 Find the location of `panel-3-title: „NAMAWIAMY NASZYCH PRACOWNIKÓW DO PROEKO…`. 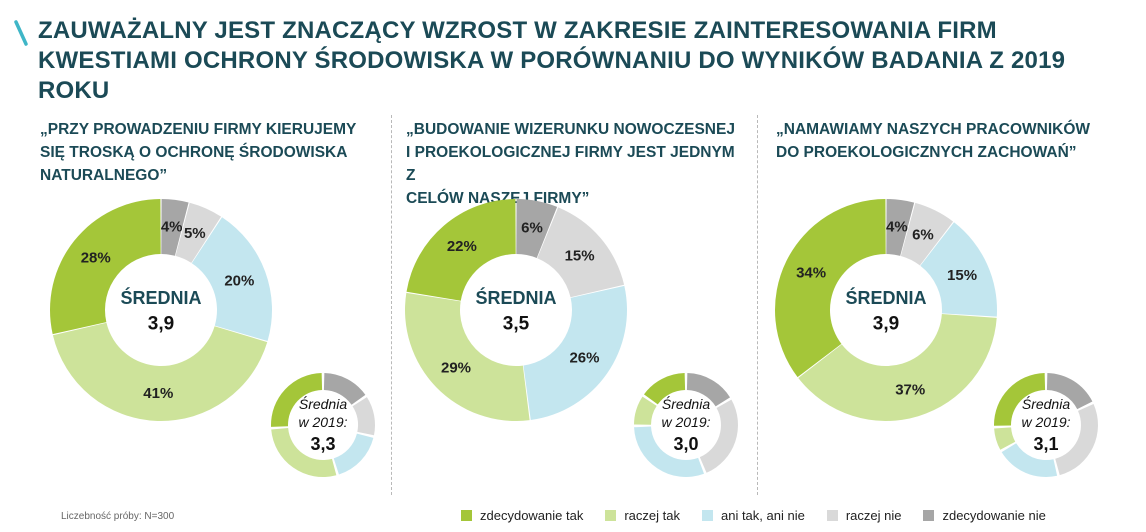

panel-3-title: „NAMAWIAMY NASZYCH PRACOWNIKÓW DO PROEKO… is located at coordinates (933, 141).